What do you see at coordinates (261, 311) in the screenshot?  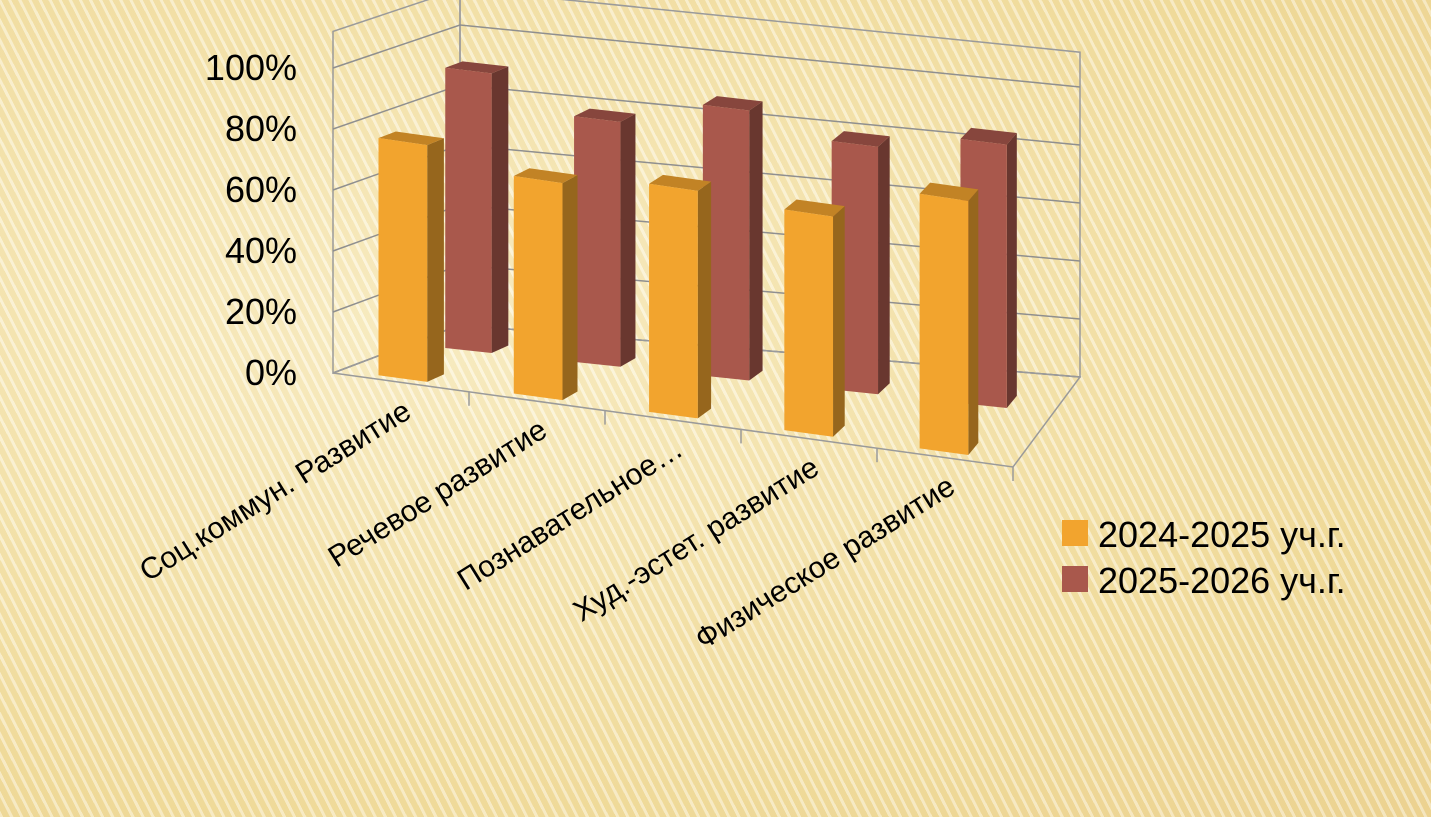 I see `y-tick-label: 20%` at bounding box center [261, 311].